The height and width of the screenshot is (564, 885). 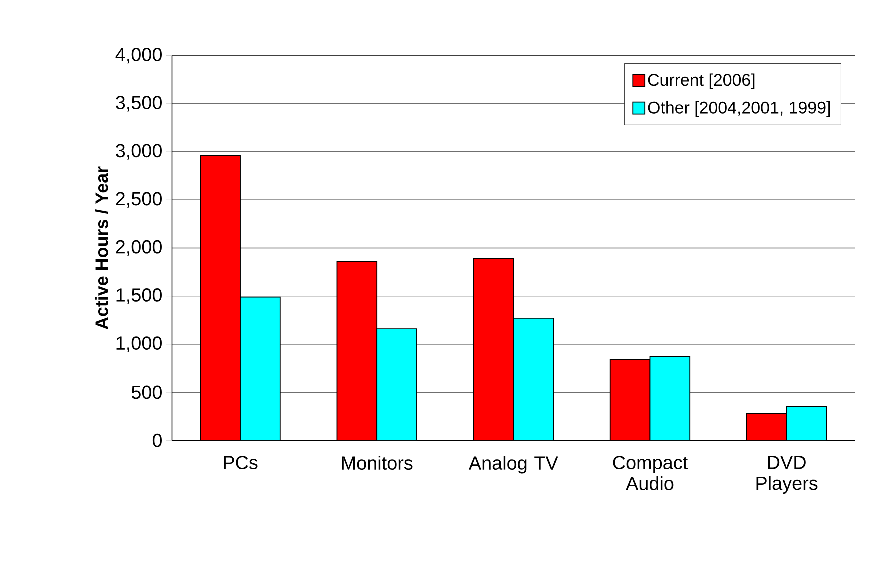 What do you see at coordinates (157, 441) in the screenshot?
I see `y-tick-label: 0` at bounding box center [157, 441].